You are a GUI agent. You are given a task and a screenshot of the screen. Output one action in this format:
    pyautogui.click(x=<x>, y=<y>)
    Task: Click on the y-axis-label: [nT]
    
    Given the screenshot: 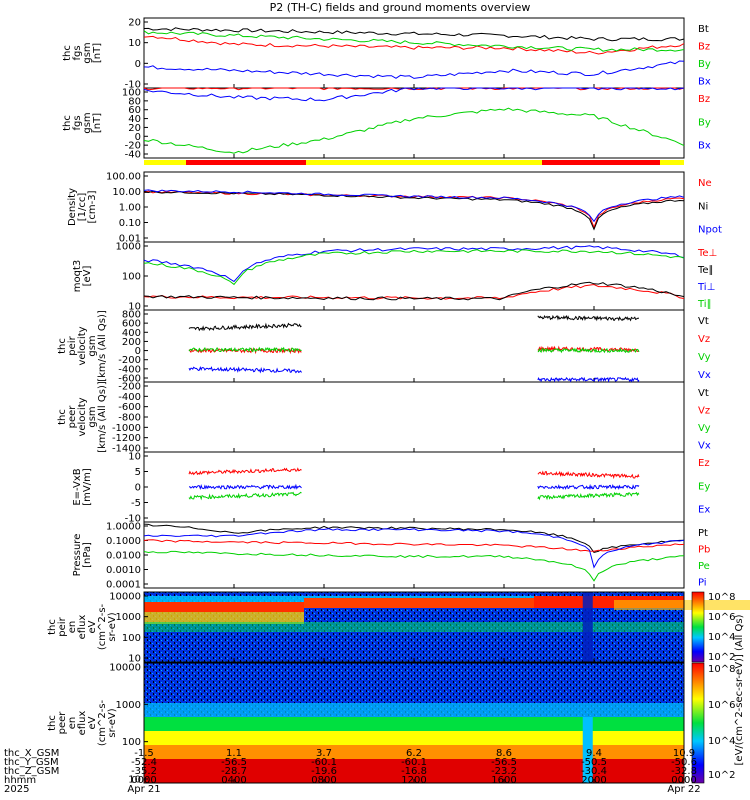 What is the action you would take?
    pyautogui.click(x=97, y=123)
    